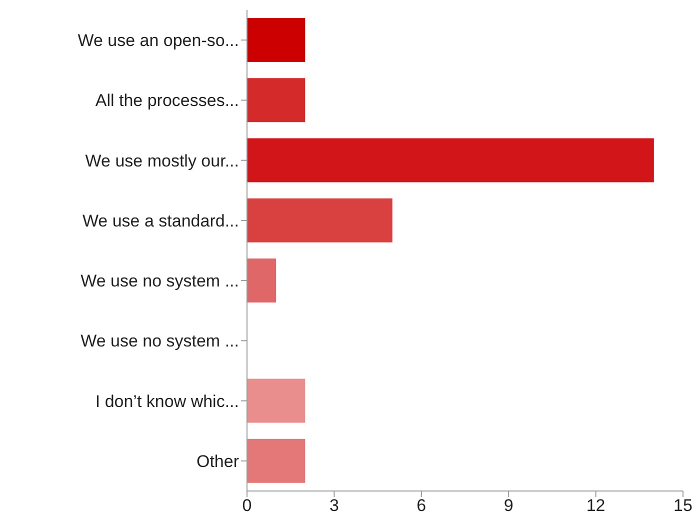 The image size is (697, 525). Describe the element at coordinates (596, 506) in the screenshot. I see `x-tick-label: 12` at that location.